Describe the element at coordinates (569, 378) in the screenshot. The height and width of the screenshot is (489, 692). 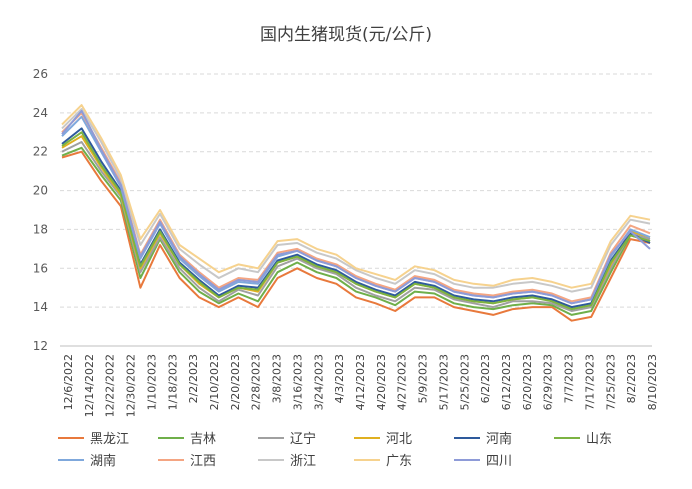
I see `x-tick-label: 7/7/2023` at that location.